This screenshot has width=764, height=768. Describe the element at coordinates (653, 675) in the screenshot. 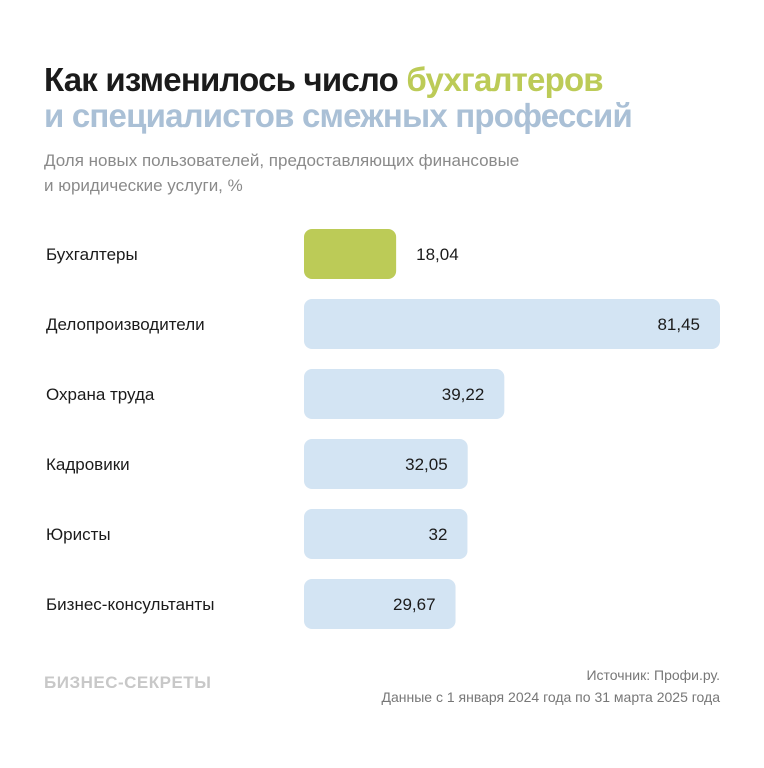

I see `source-text: Источник: Профи.ру.` at that location.